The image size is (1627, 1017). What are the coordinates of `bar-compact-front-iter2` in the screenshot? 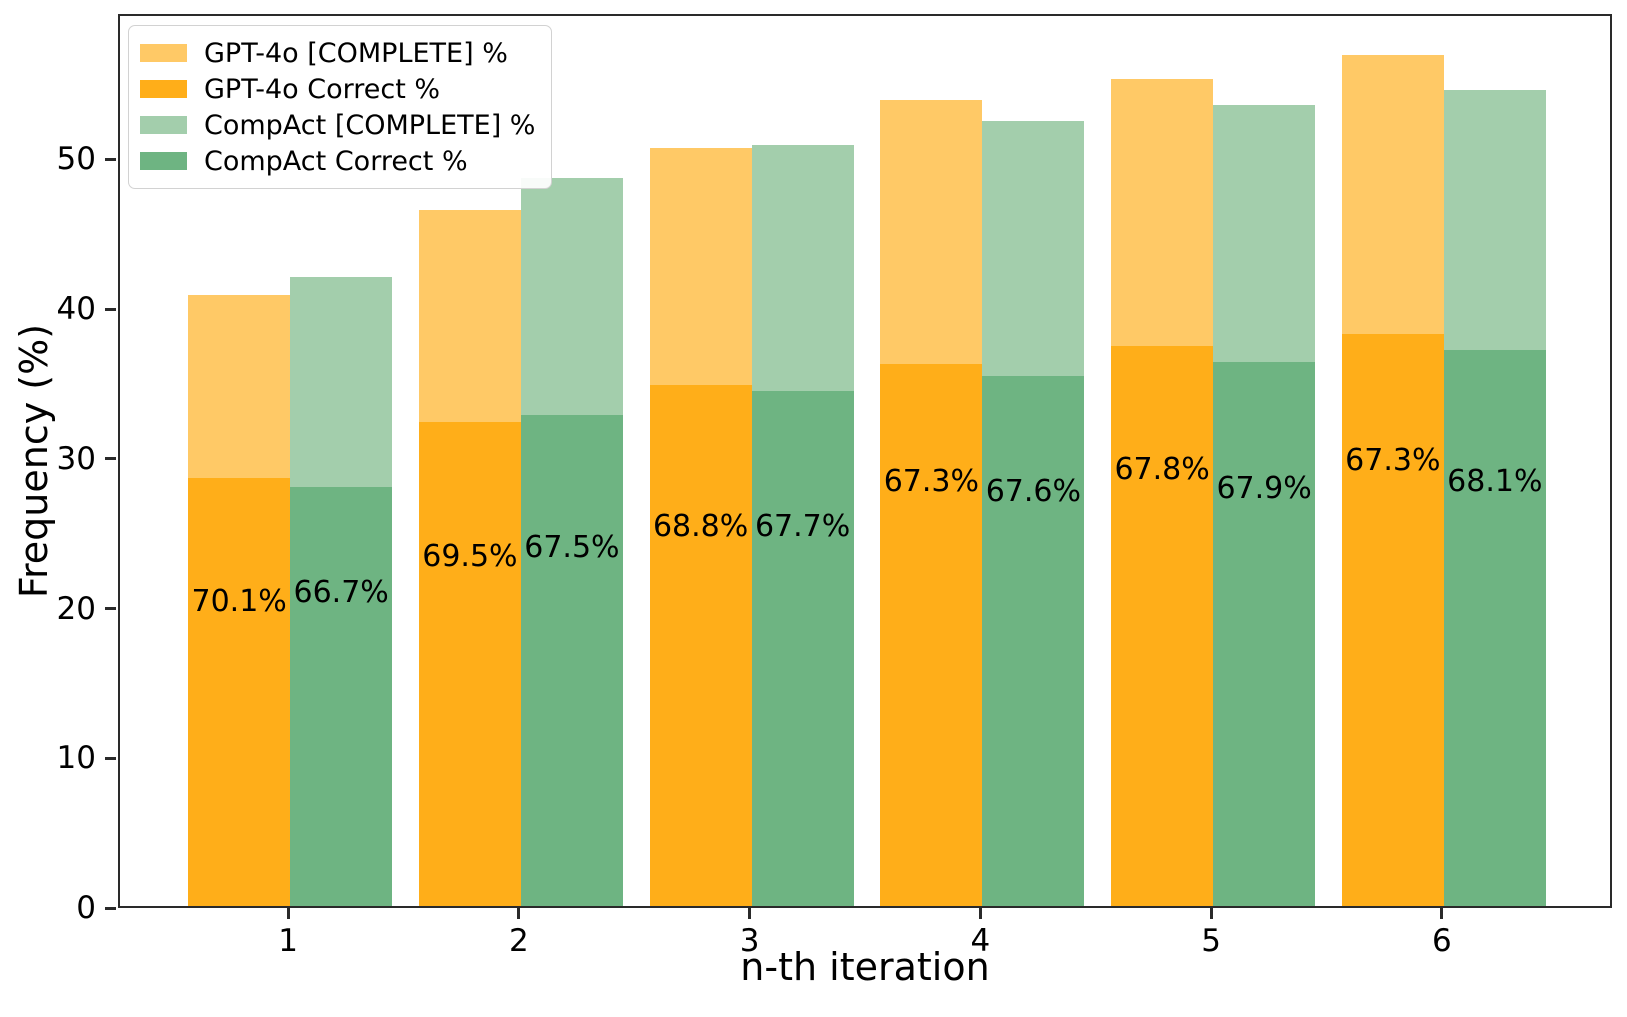 It's located at (571, 660).